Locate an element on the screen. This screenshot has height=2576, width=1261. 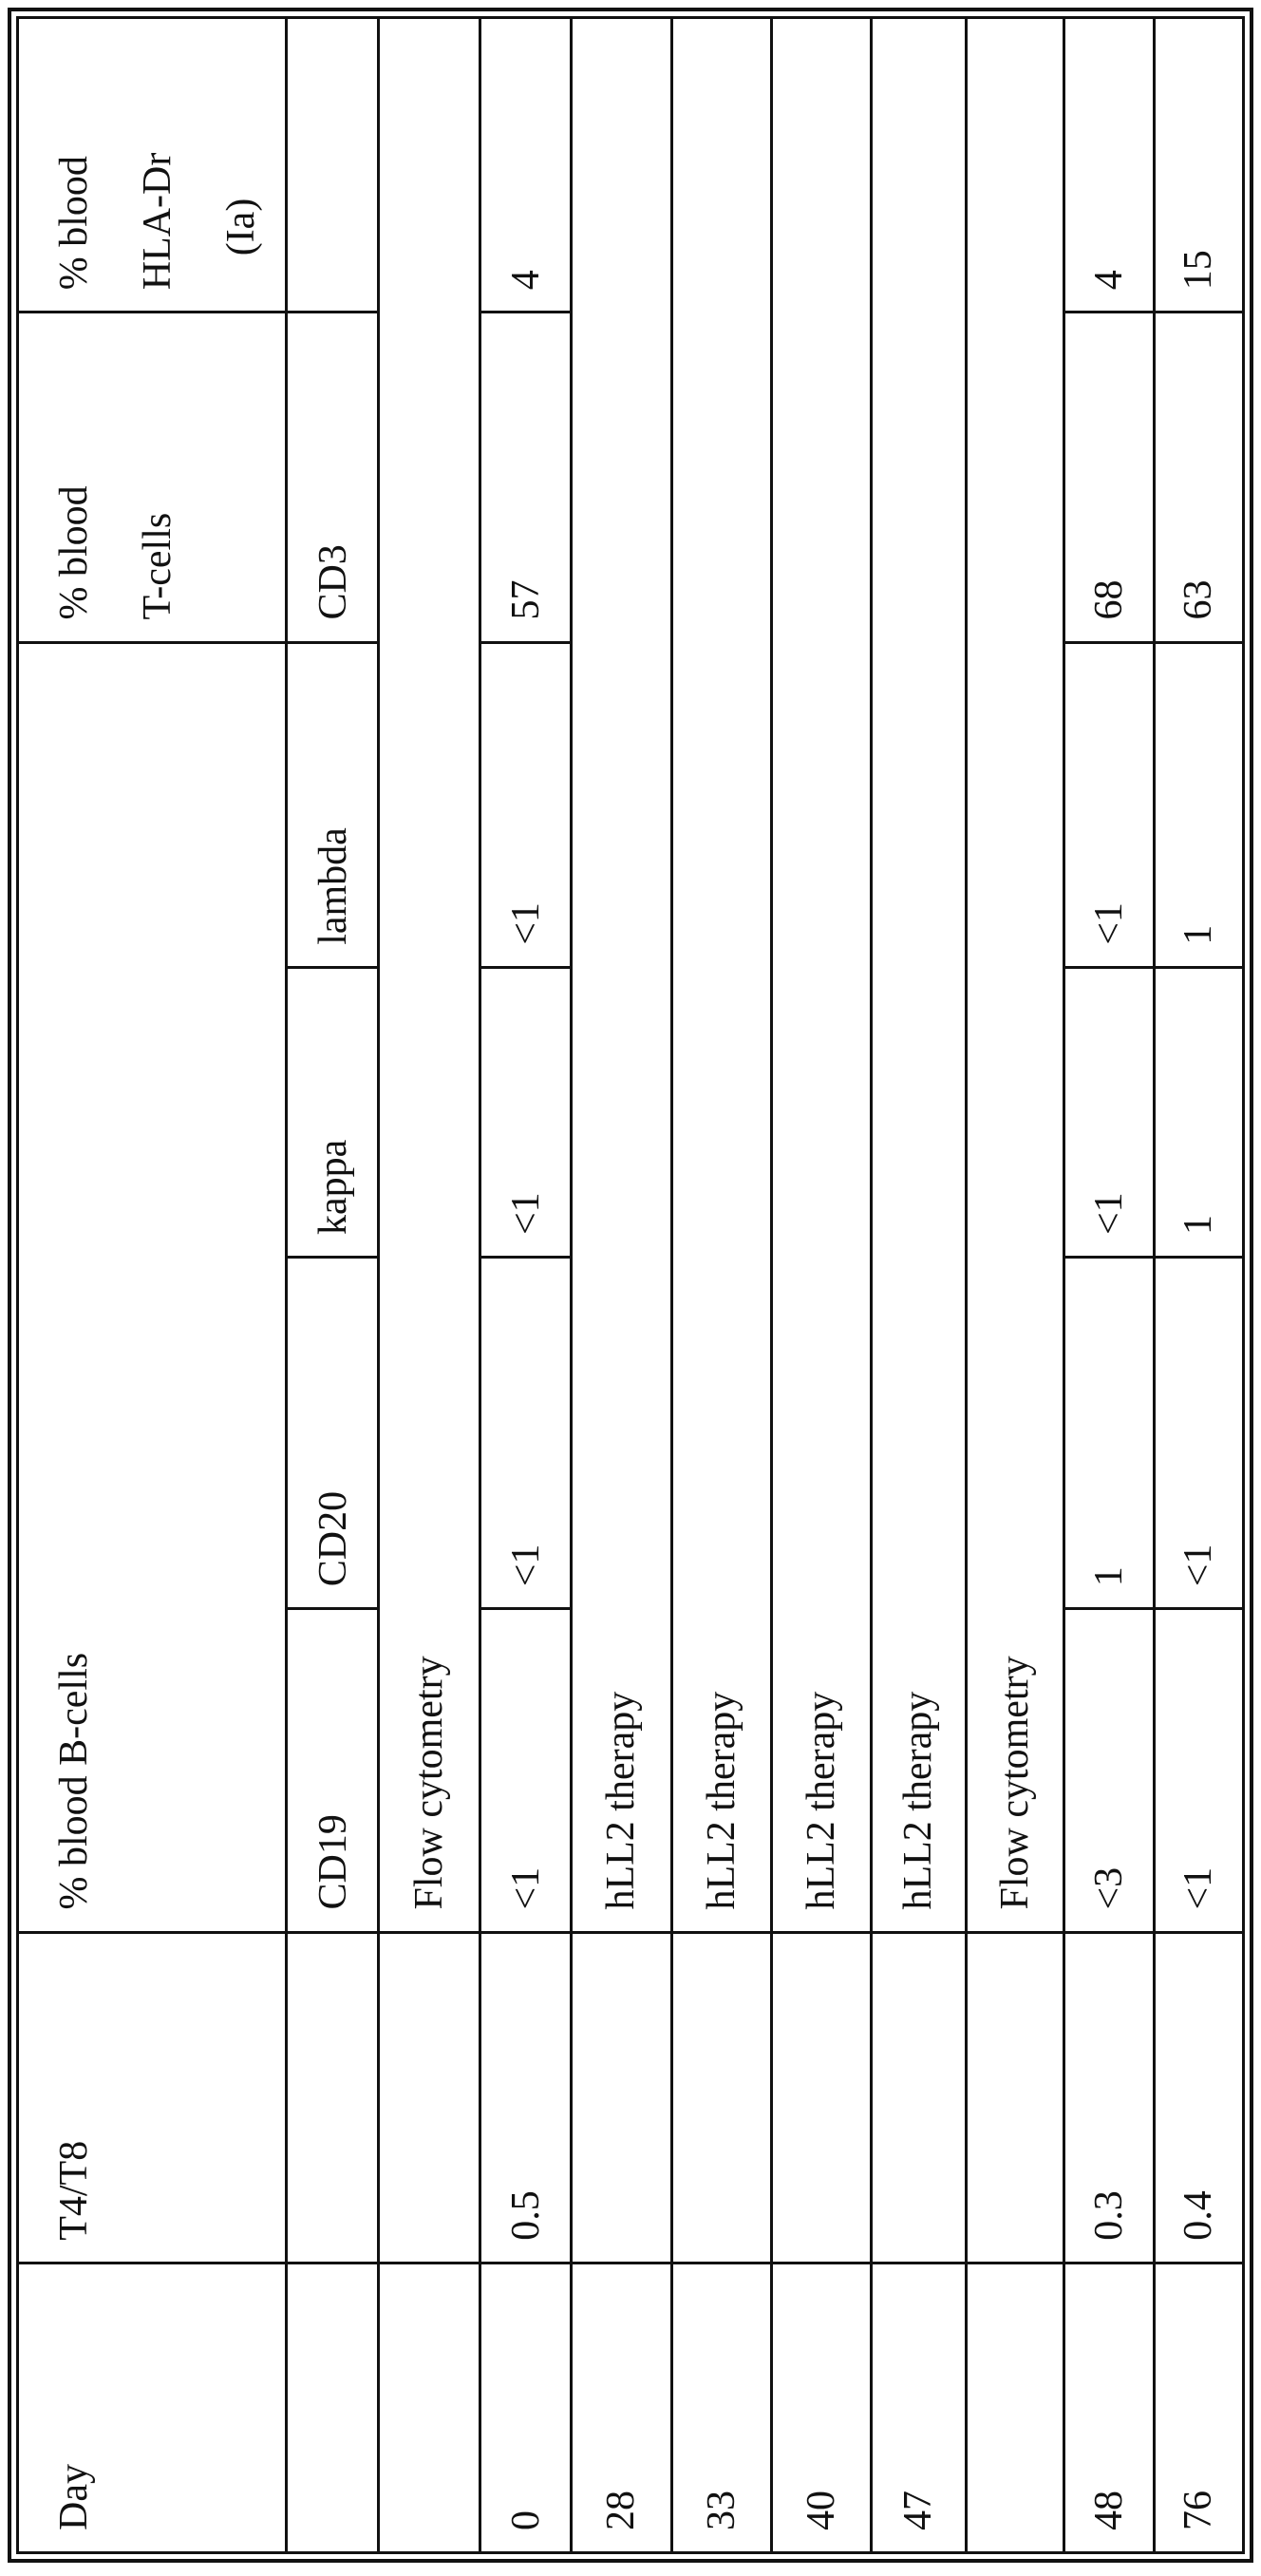
header-b-cells-label: % blood B-cells is located at coordinates (74, 1781).